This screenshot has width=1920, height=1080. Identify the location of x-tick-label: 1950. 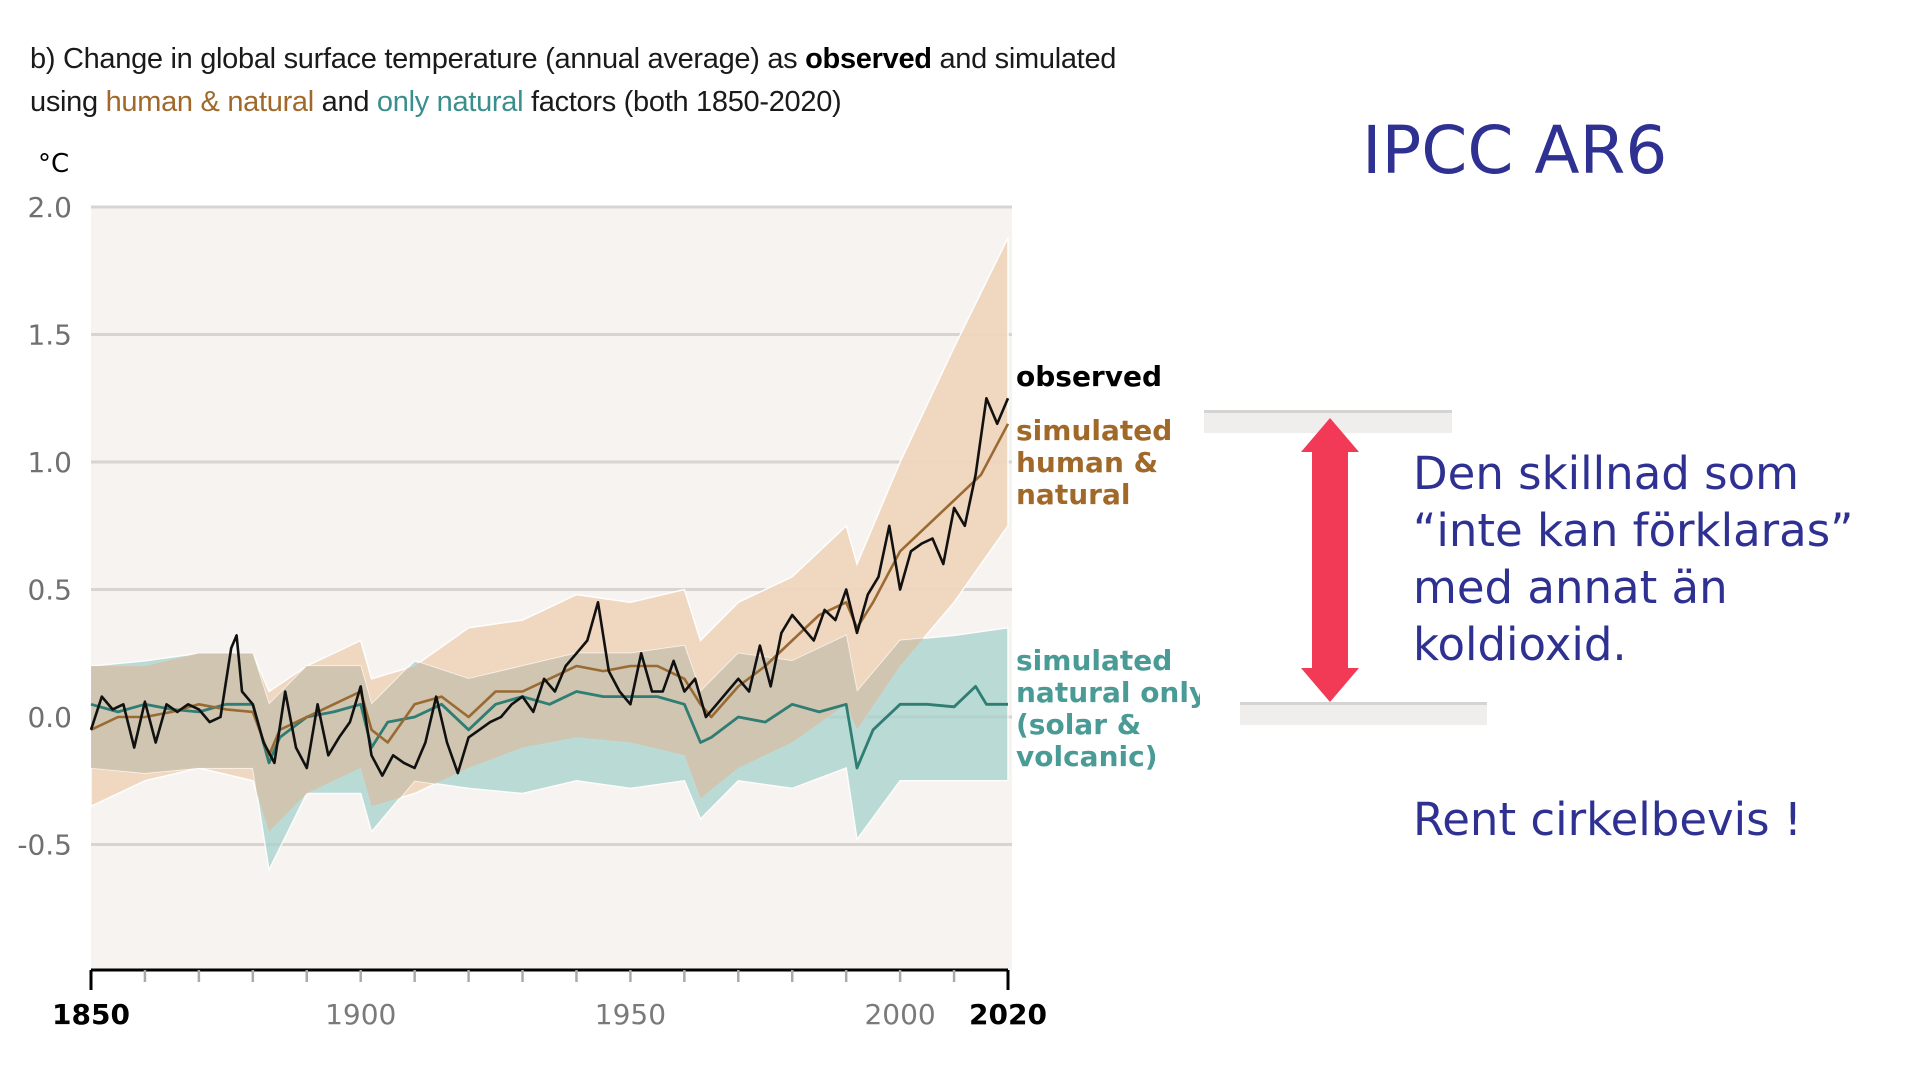
(630, 1014).